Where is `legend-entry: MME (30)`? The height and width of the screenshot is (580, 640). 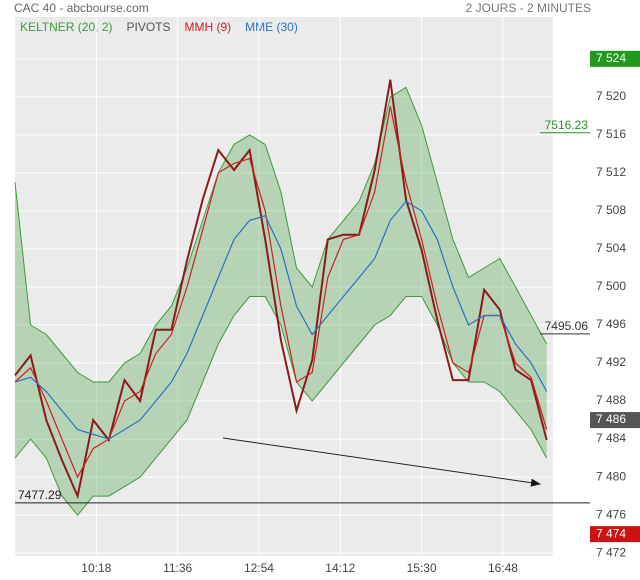 legend-entry: MME (30) is located at coordinates (271, 27).